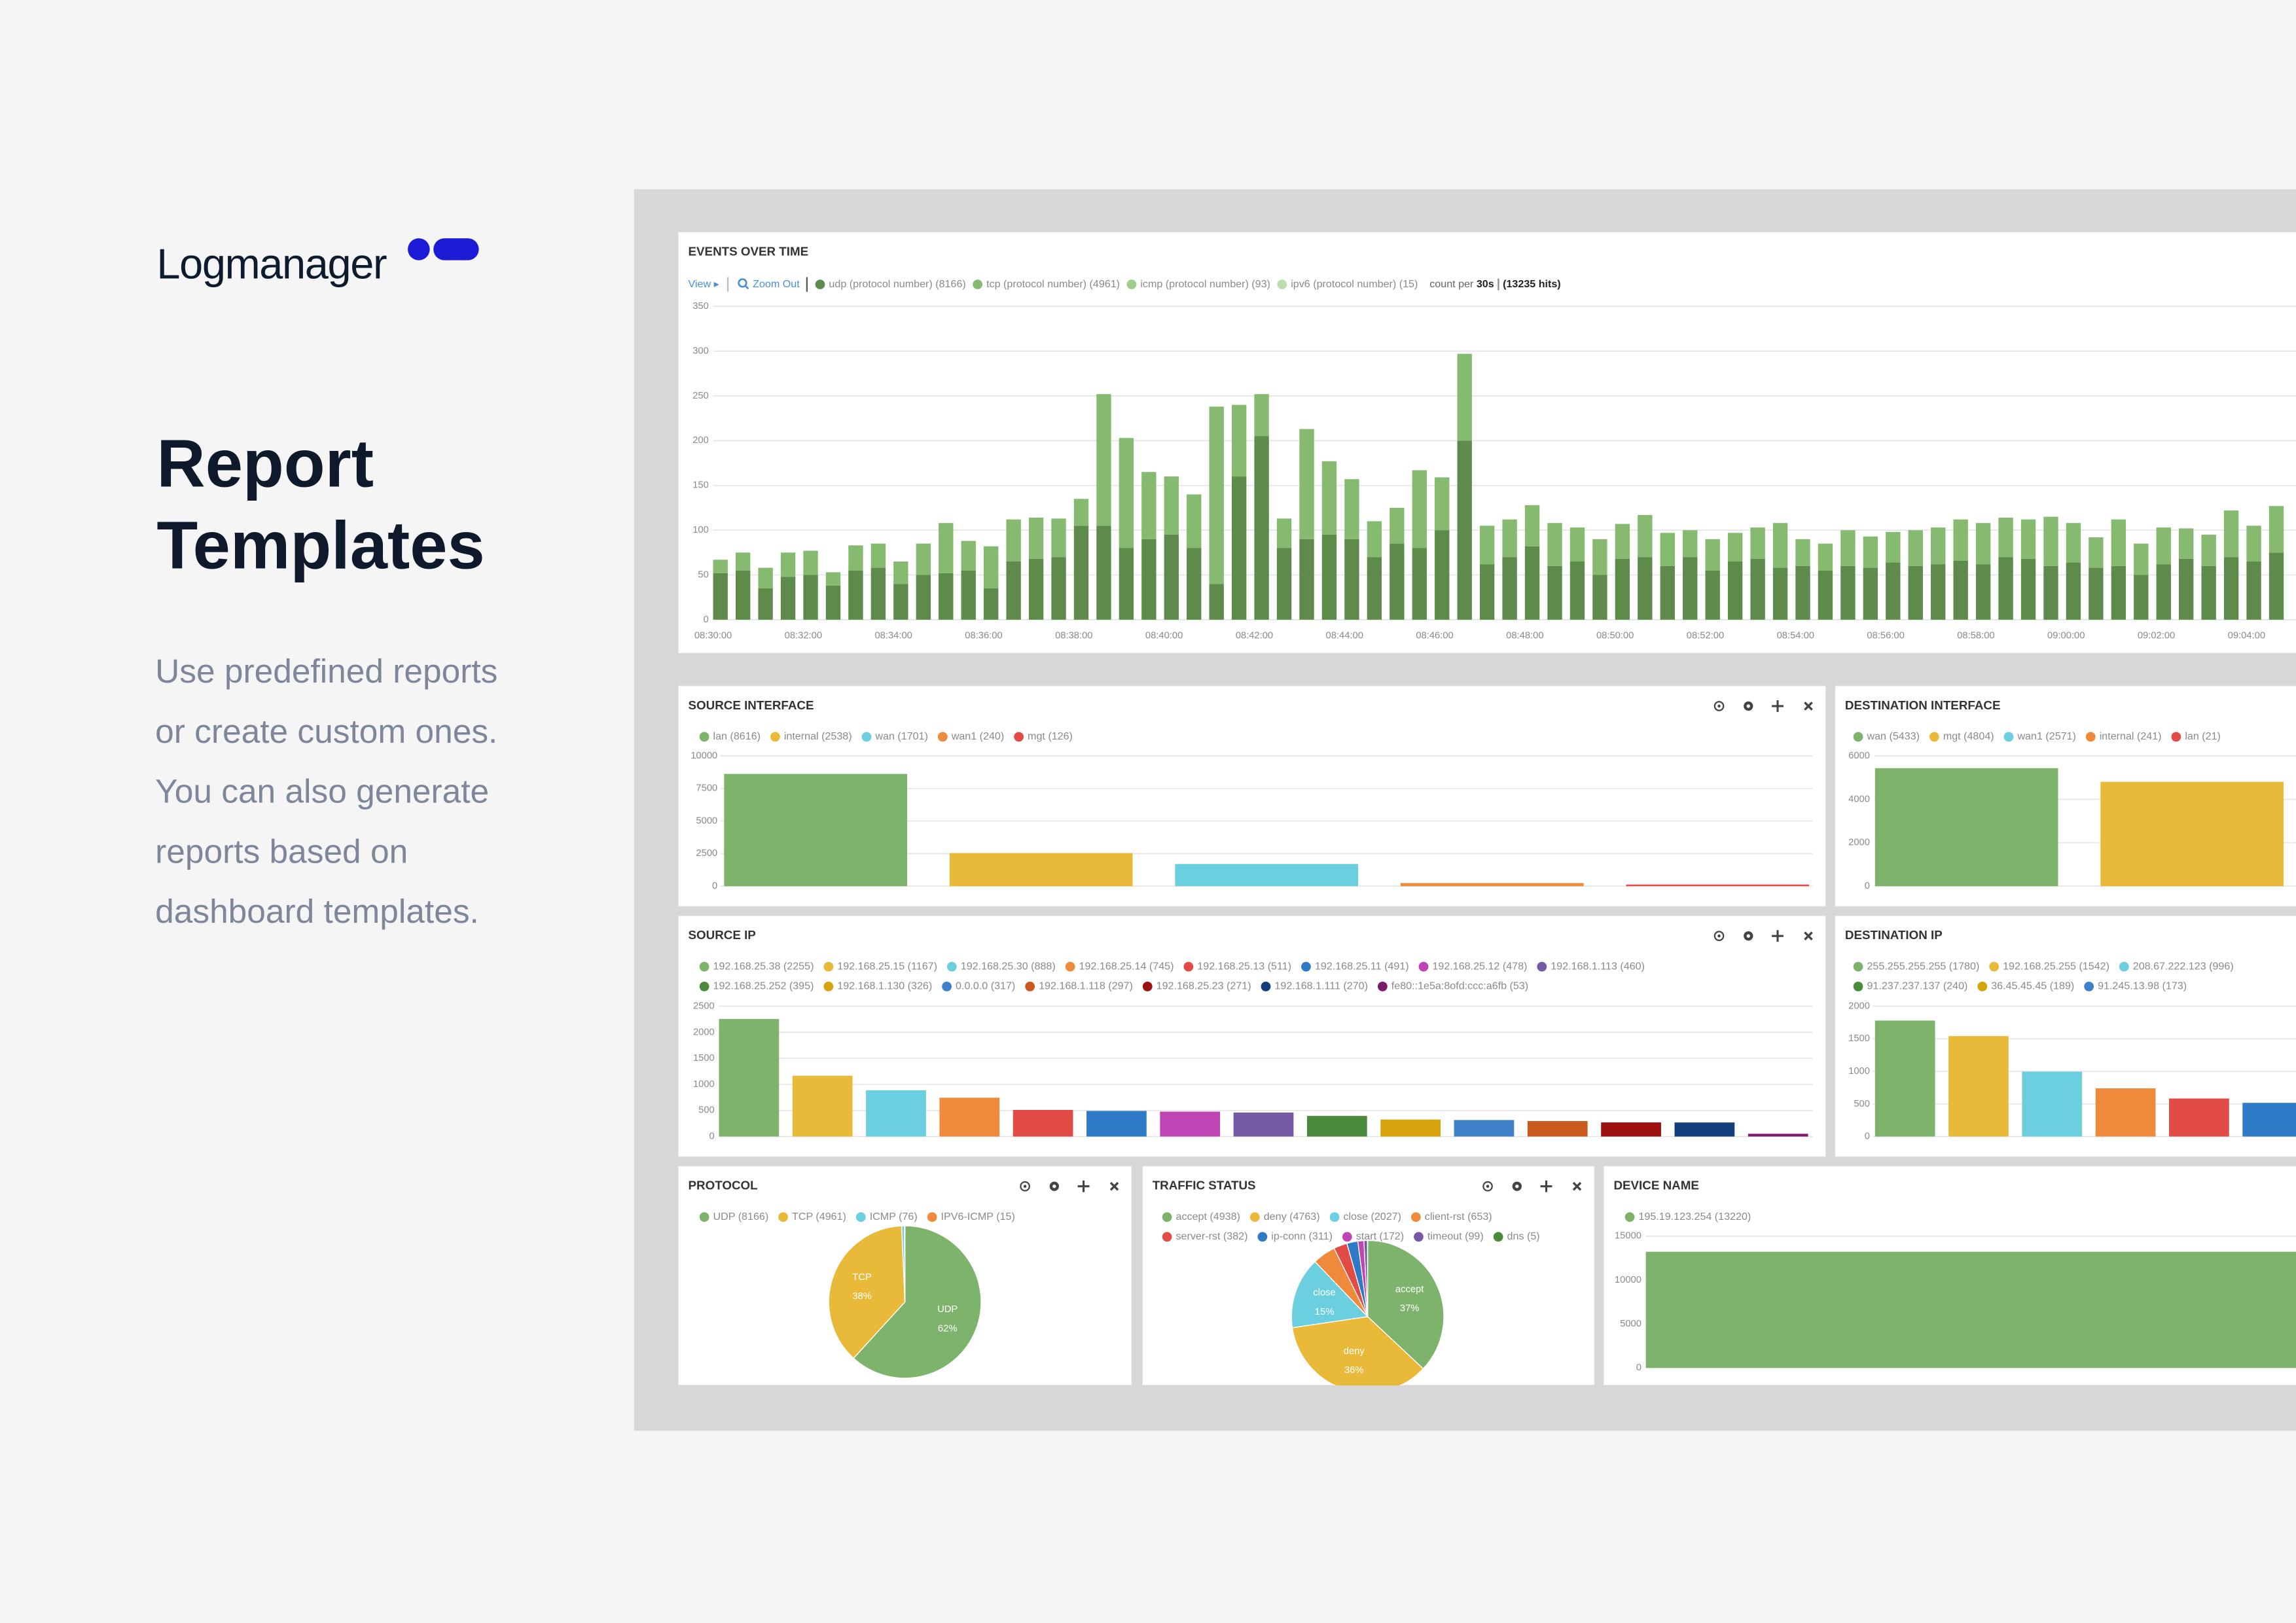 The image size is (2296, 1623). I want to click on panel-title: DESTINATION IP, so click(1894, 935).